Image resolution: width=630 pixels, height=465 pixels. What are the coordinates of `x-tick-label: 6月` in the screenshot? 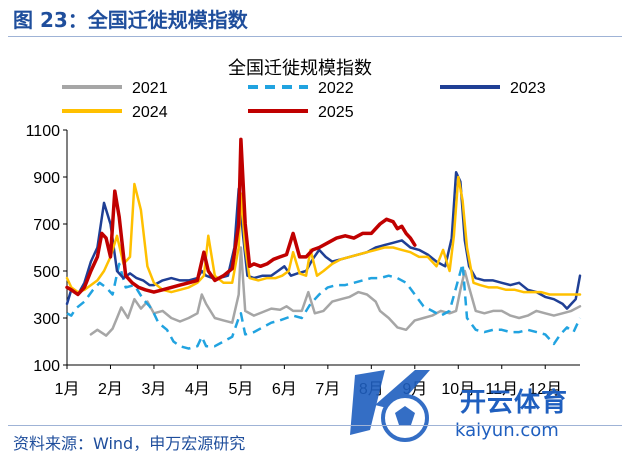 It's located at (284, 389).